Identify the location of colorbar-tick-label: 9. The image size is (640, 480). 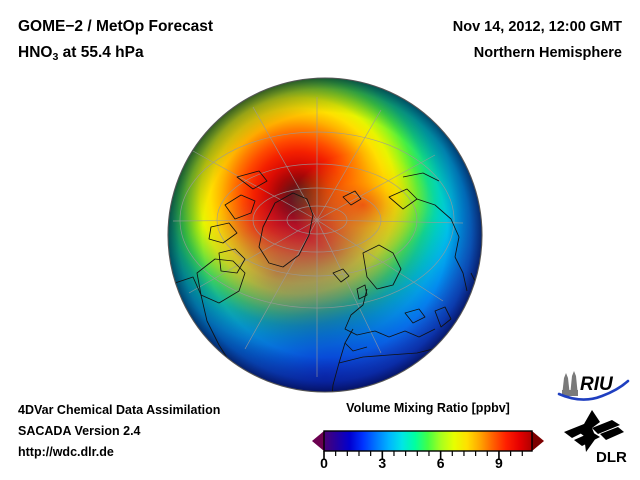
(499, 461).